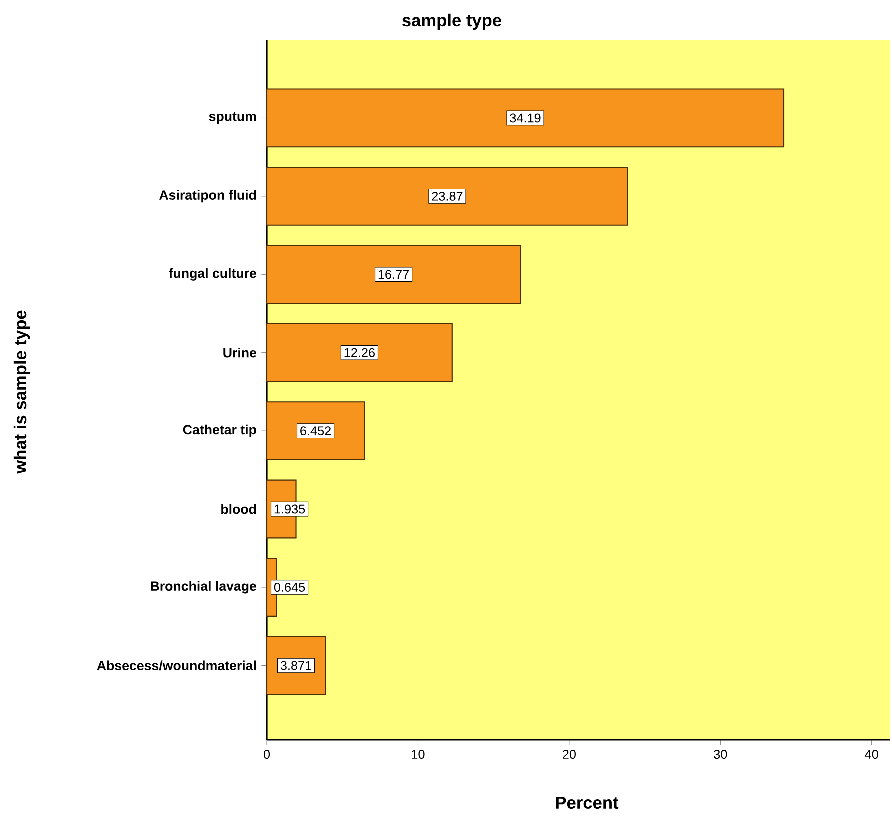 This screenshot has width=892, height=818. I want to click on data-label: 12.26, so click(359, 353).